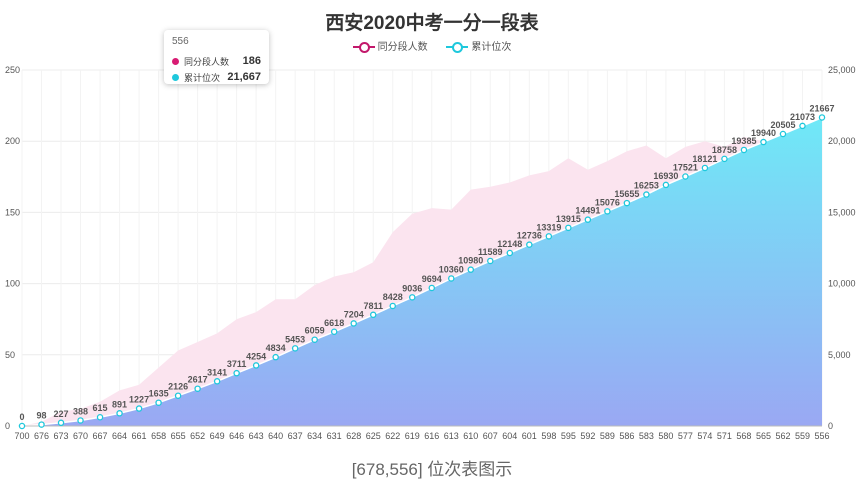 This screenshot has width=864, height=486. Describe the element at coordinates (334, 436) in the screenshot. I see `x-tick-label: 631` at that location.